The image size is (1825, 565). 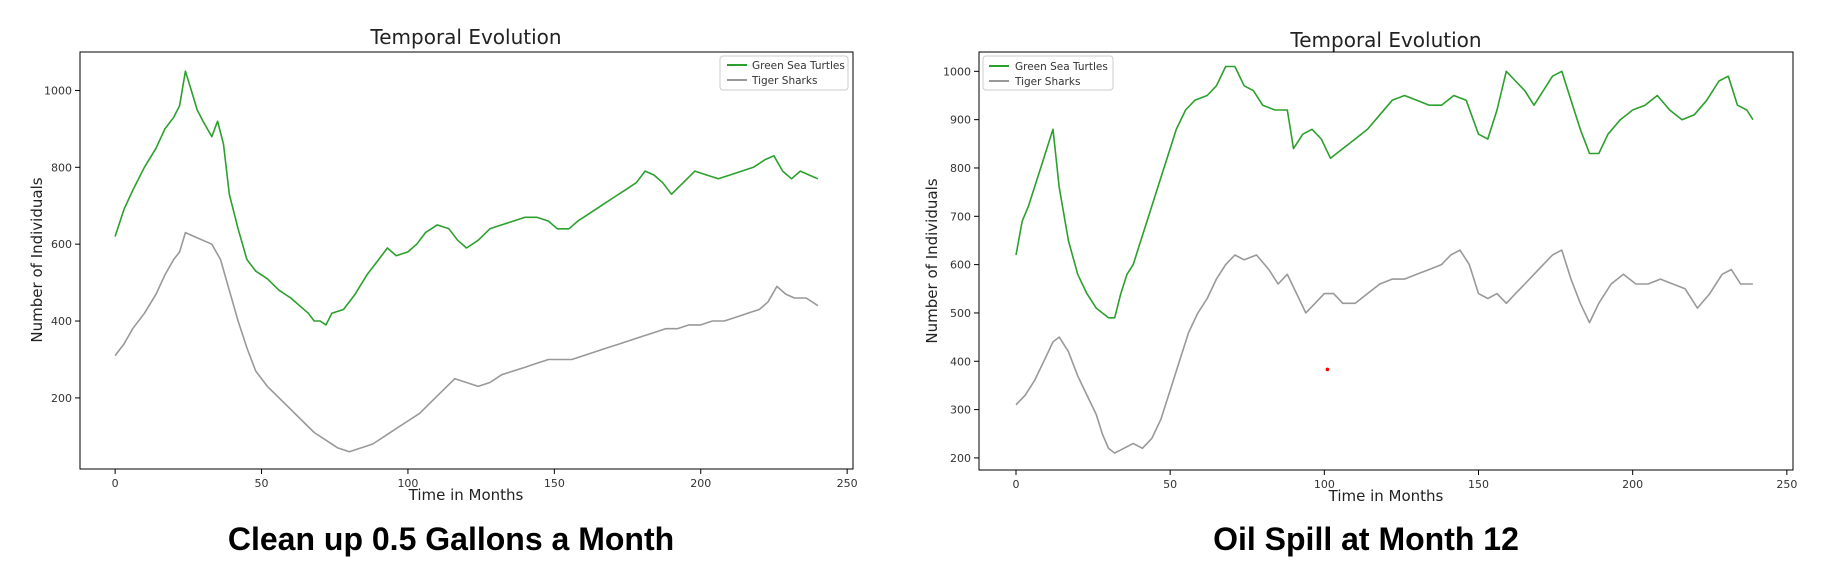 I want to click on series-line-tiger-sharks, so click(x=1384, y=351).